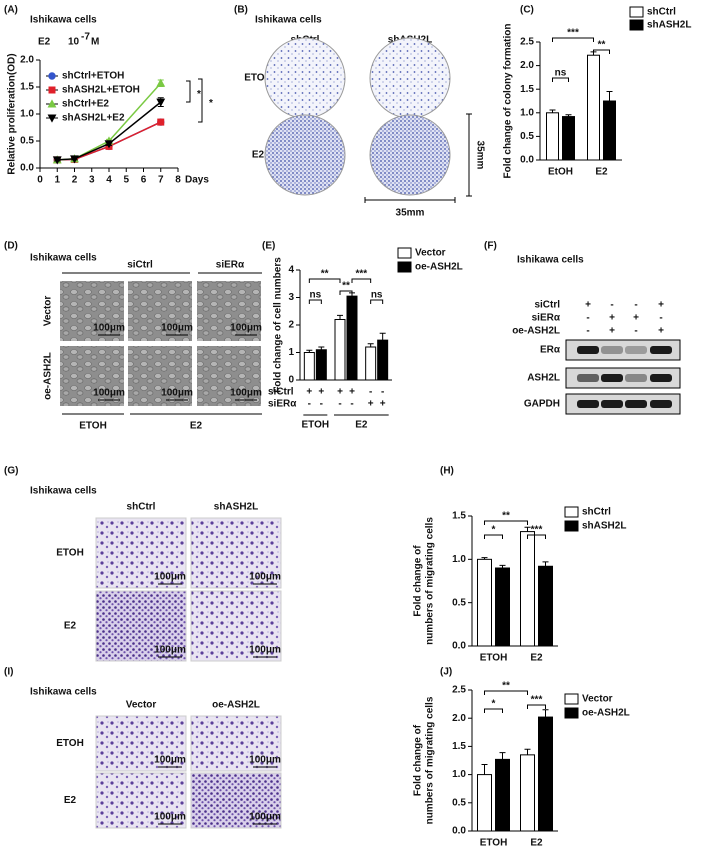 Image resolution: width=709 pixels, height=849 pixels. What do you see at coordinates (527, 136) in the screenshot?
I see `y-tick-label: 0.5` at bounding box center [527, 136].